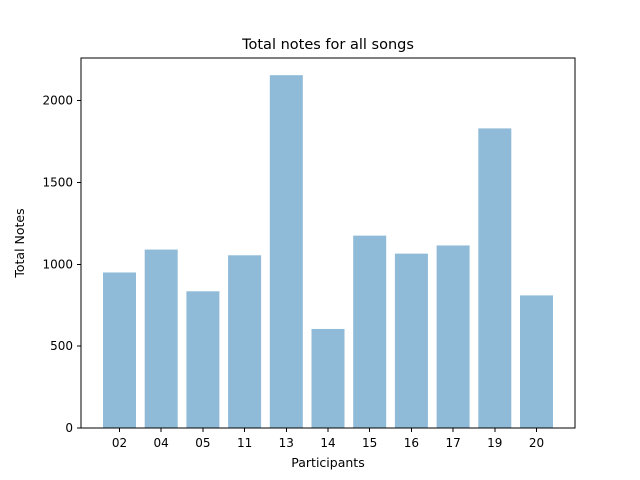 The width and height of the screenshot is (640, 480). What do you see at coordinates (327, 462) in the screenshot?
I see `x-axis-label: Participants` at bounding box center [327, 462].